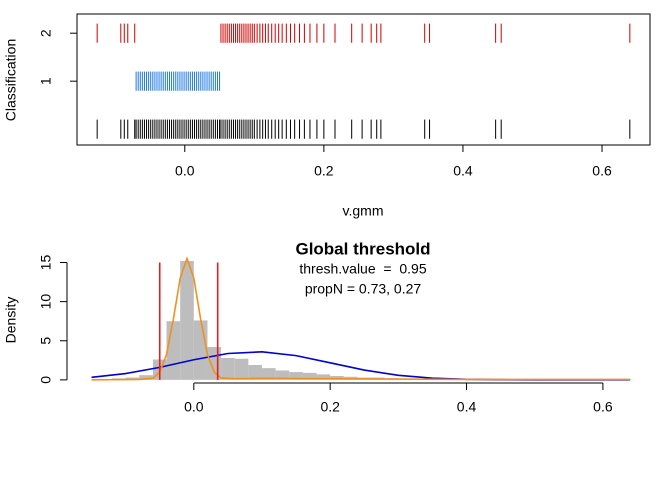 The height and width of the screenshot is (480, 672). What do you see at coordinates (46, 302) in the screenshot?
I see `y-tick-label: 10` at bounding box center [46, 302].